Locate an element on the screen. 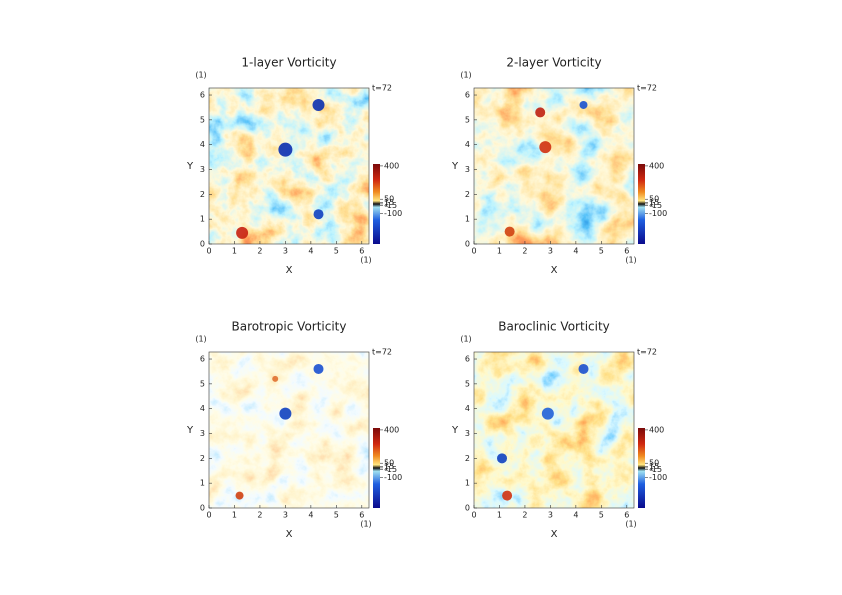 Image resolution: width=842 pixels, height=595 pixels. panel-title: Baroclinic Vorticity is located at coordinates (554, 327).